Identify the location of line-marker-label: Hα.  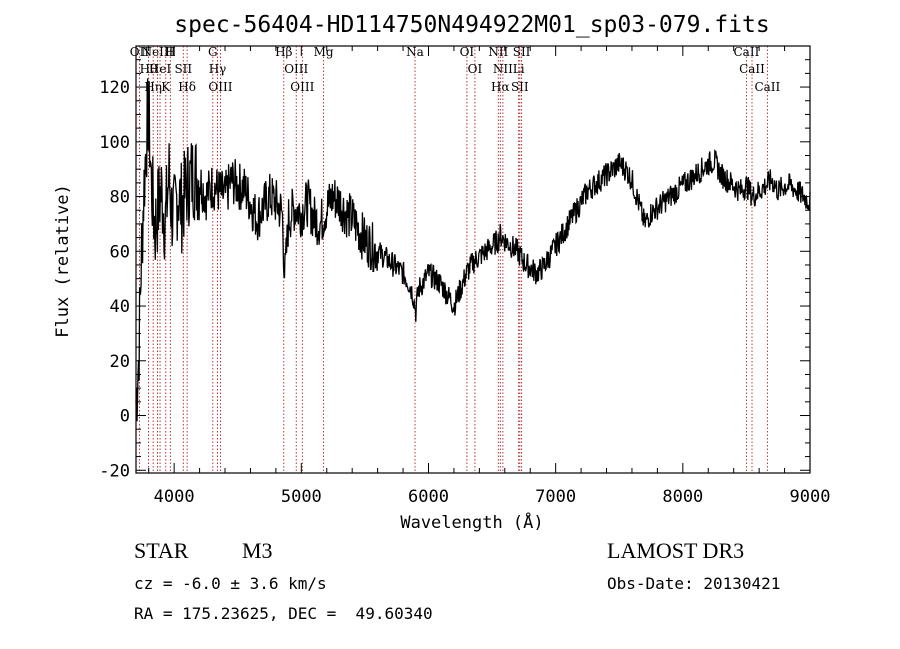
(500, 87).